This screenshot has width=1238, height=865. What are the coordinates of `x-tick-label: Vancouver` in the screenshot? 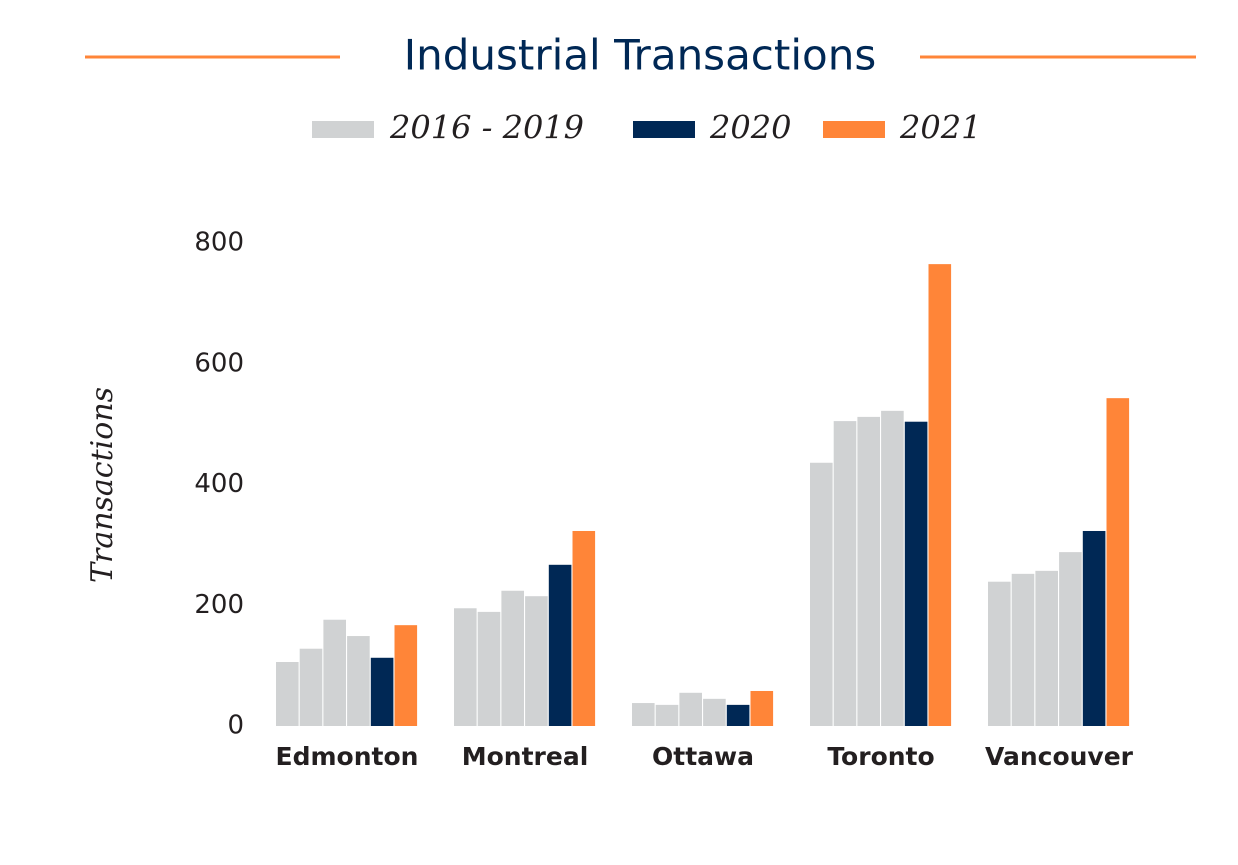 It's located at (1059, 756).